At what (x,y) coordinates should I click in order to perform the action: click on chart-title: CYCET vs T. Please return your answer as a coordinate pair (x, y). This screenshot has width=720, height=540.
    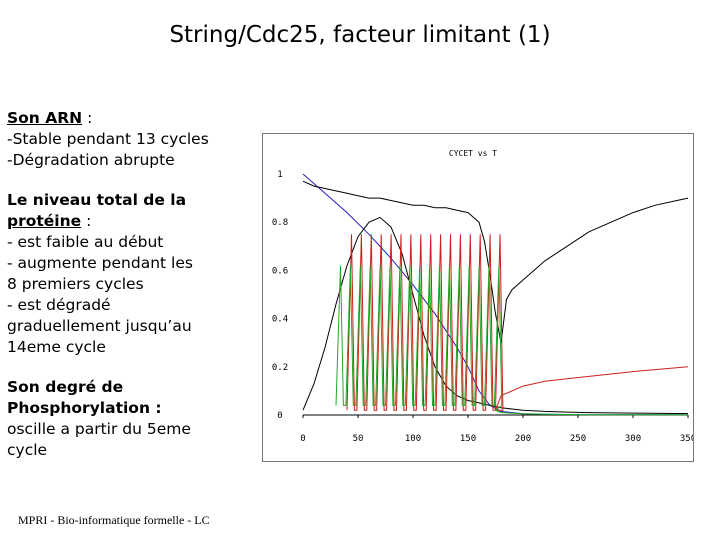
    Looking at the image, I should click on (473, 153).